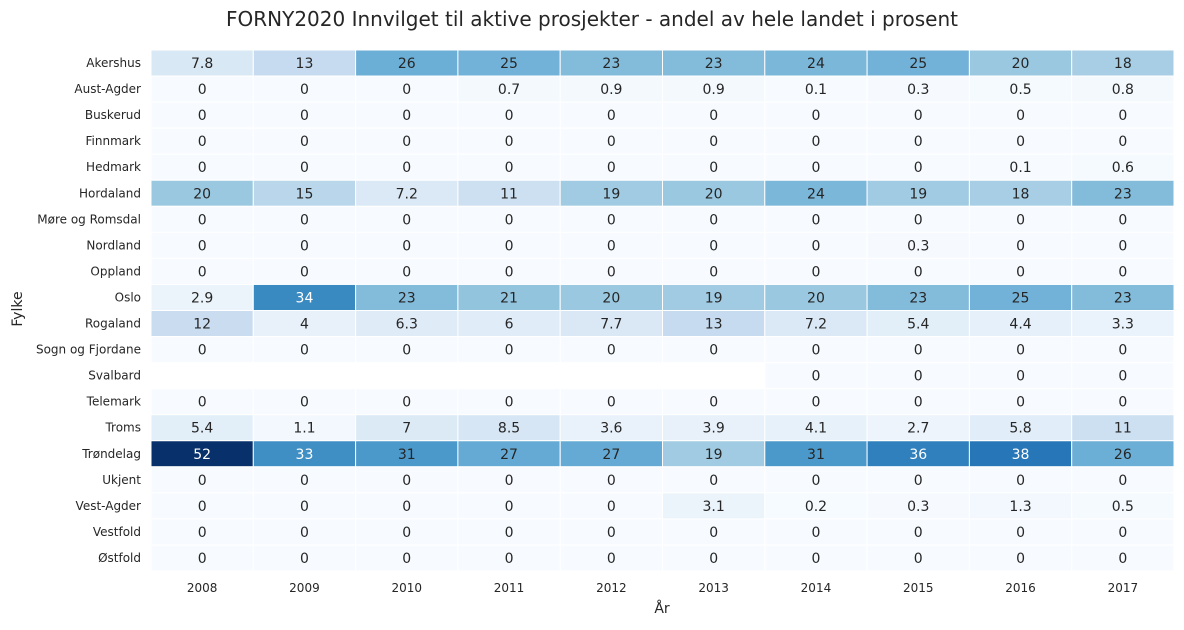 The width and height of the screenshot is (1184, 630). I want to click on cell-value-label: 0.6, so click(1123, 168).